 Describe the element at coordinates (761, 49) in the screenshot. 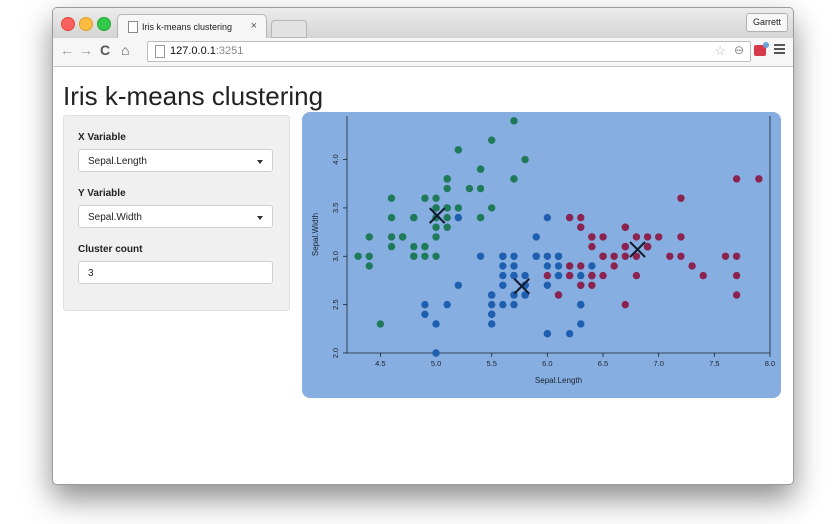

I see `extension-icon` at that location.